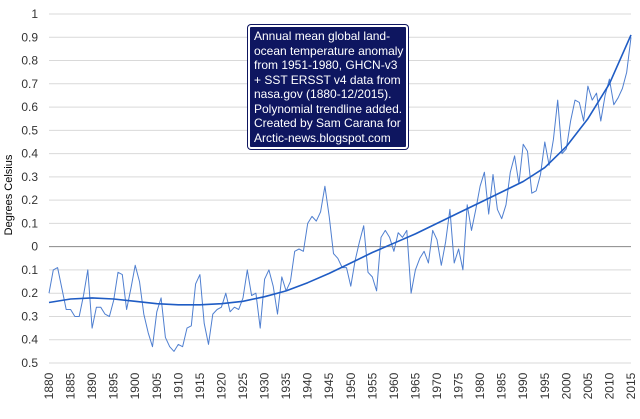 The image size is (640, 419). What do you see at coordinates (29, 61) in the screenshot?
I see `y-tick-label: 0.8` at bounding box center [29, 61].